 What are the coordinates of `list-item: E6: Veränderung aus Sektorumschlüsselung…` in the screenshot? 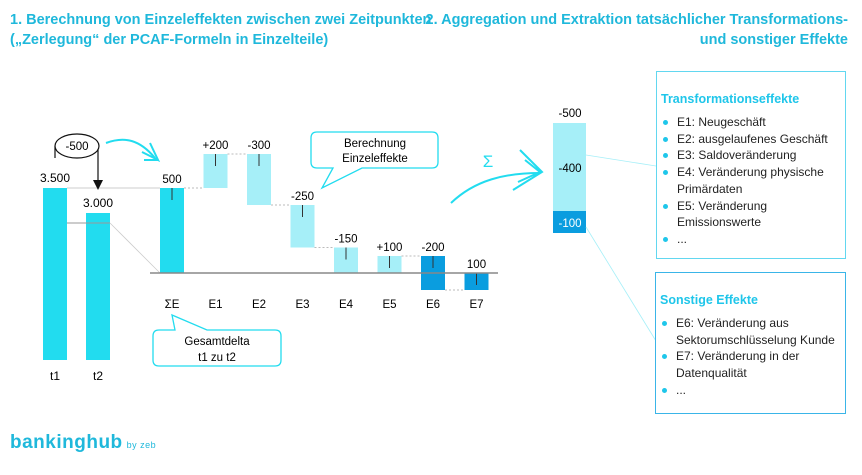 It's located at (749, 331).